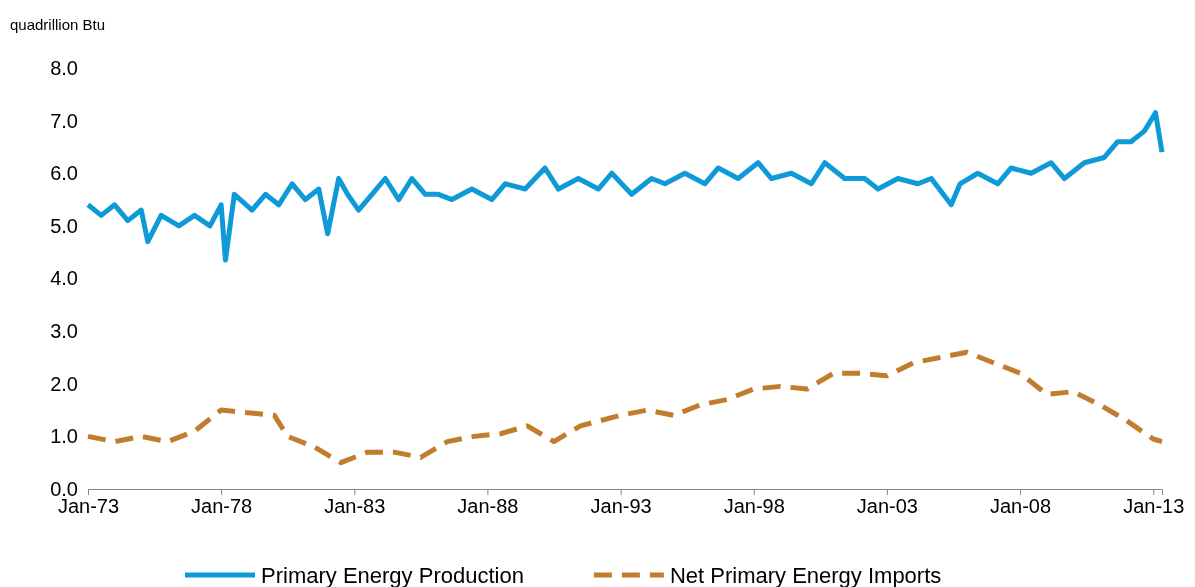 The height and width of the screenshot is (587, 1195). What do you see at coordinates (64, 67) in the screenshot?
I see `y-tick-label: 8.0` at bounding box center [64, 67].